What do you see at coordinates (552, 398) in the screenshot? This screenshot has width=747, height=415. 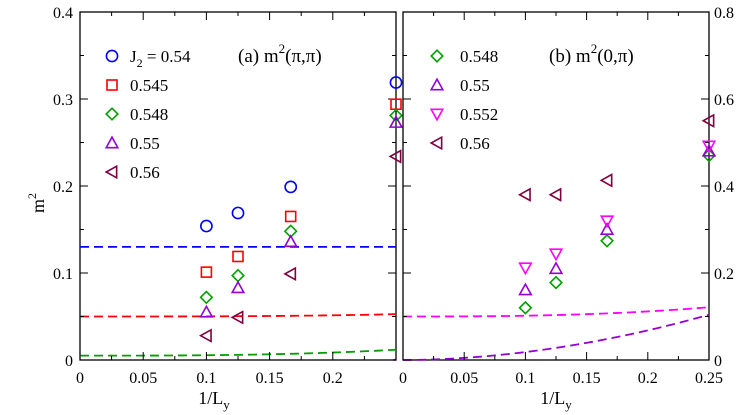 I see `panel-b-x-axis-label-main: 1/L` at bounding box center [552, 398].